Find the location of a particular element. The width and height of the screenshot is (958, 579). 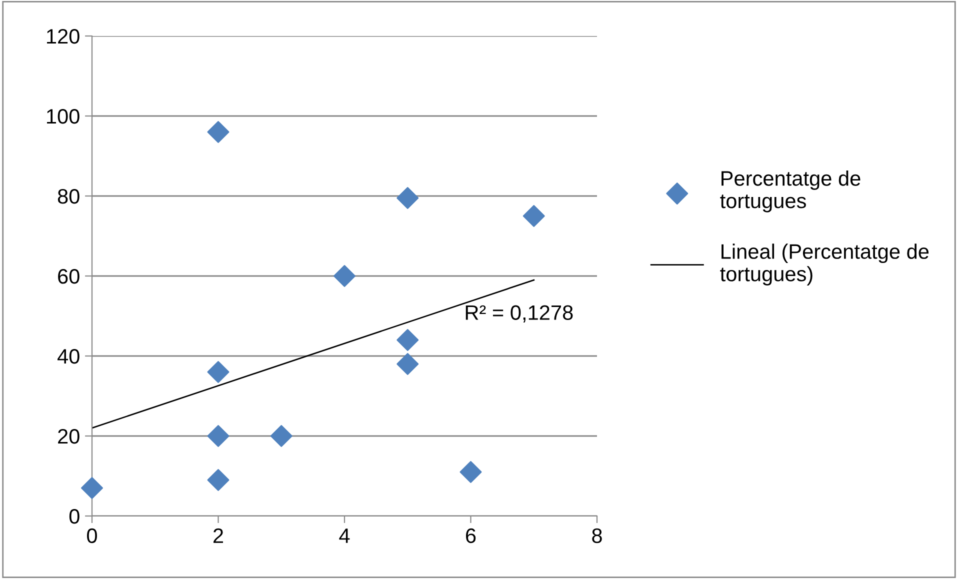

x-tick-label: 6 is located at coordinates (471, 536).